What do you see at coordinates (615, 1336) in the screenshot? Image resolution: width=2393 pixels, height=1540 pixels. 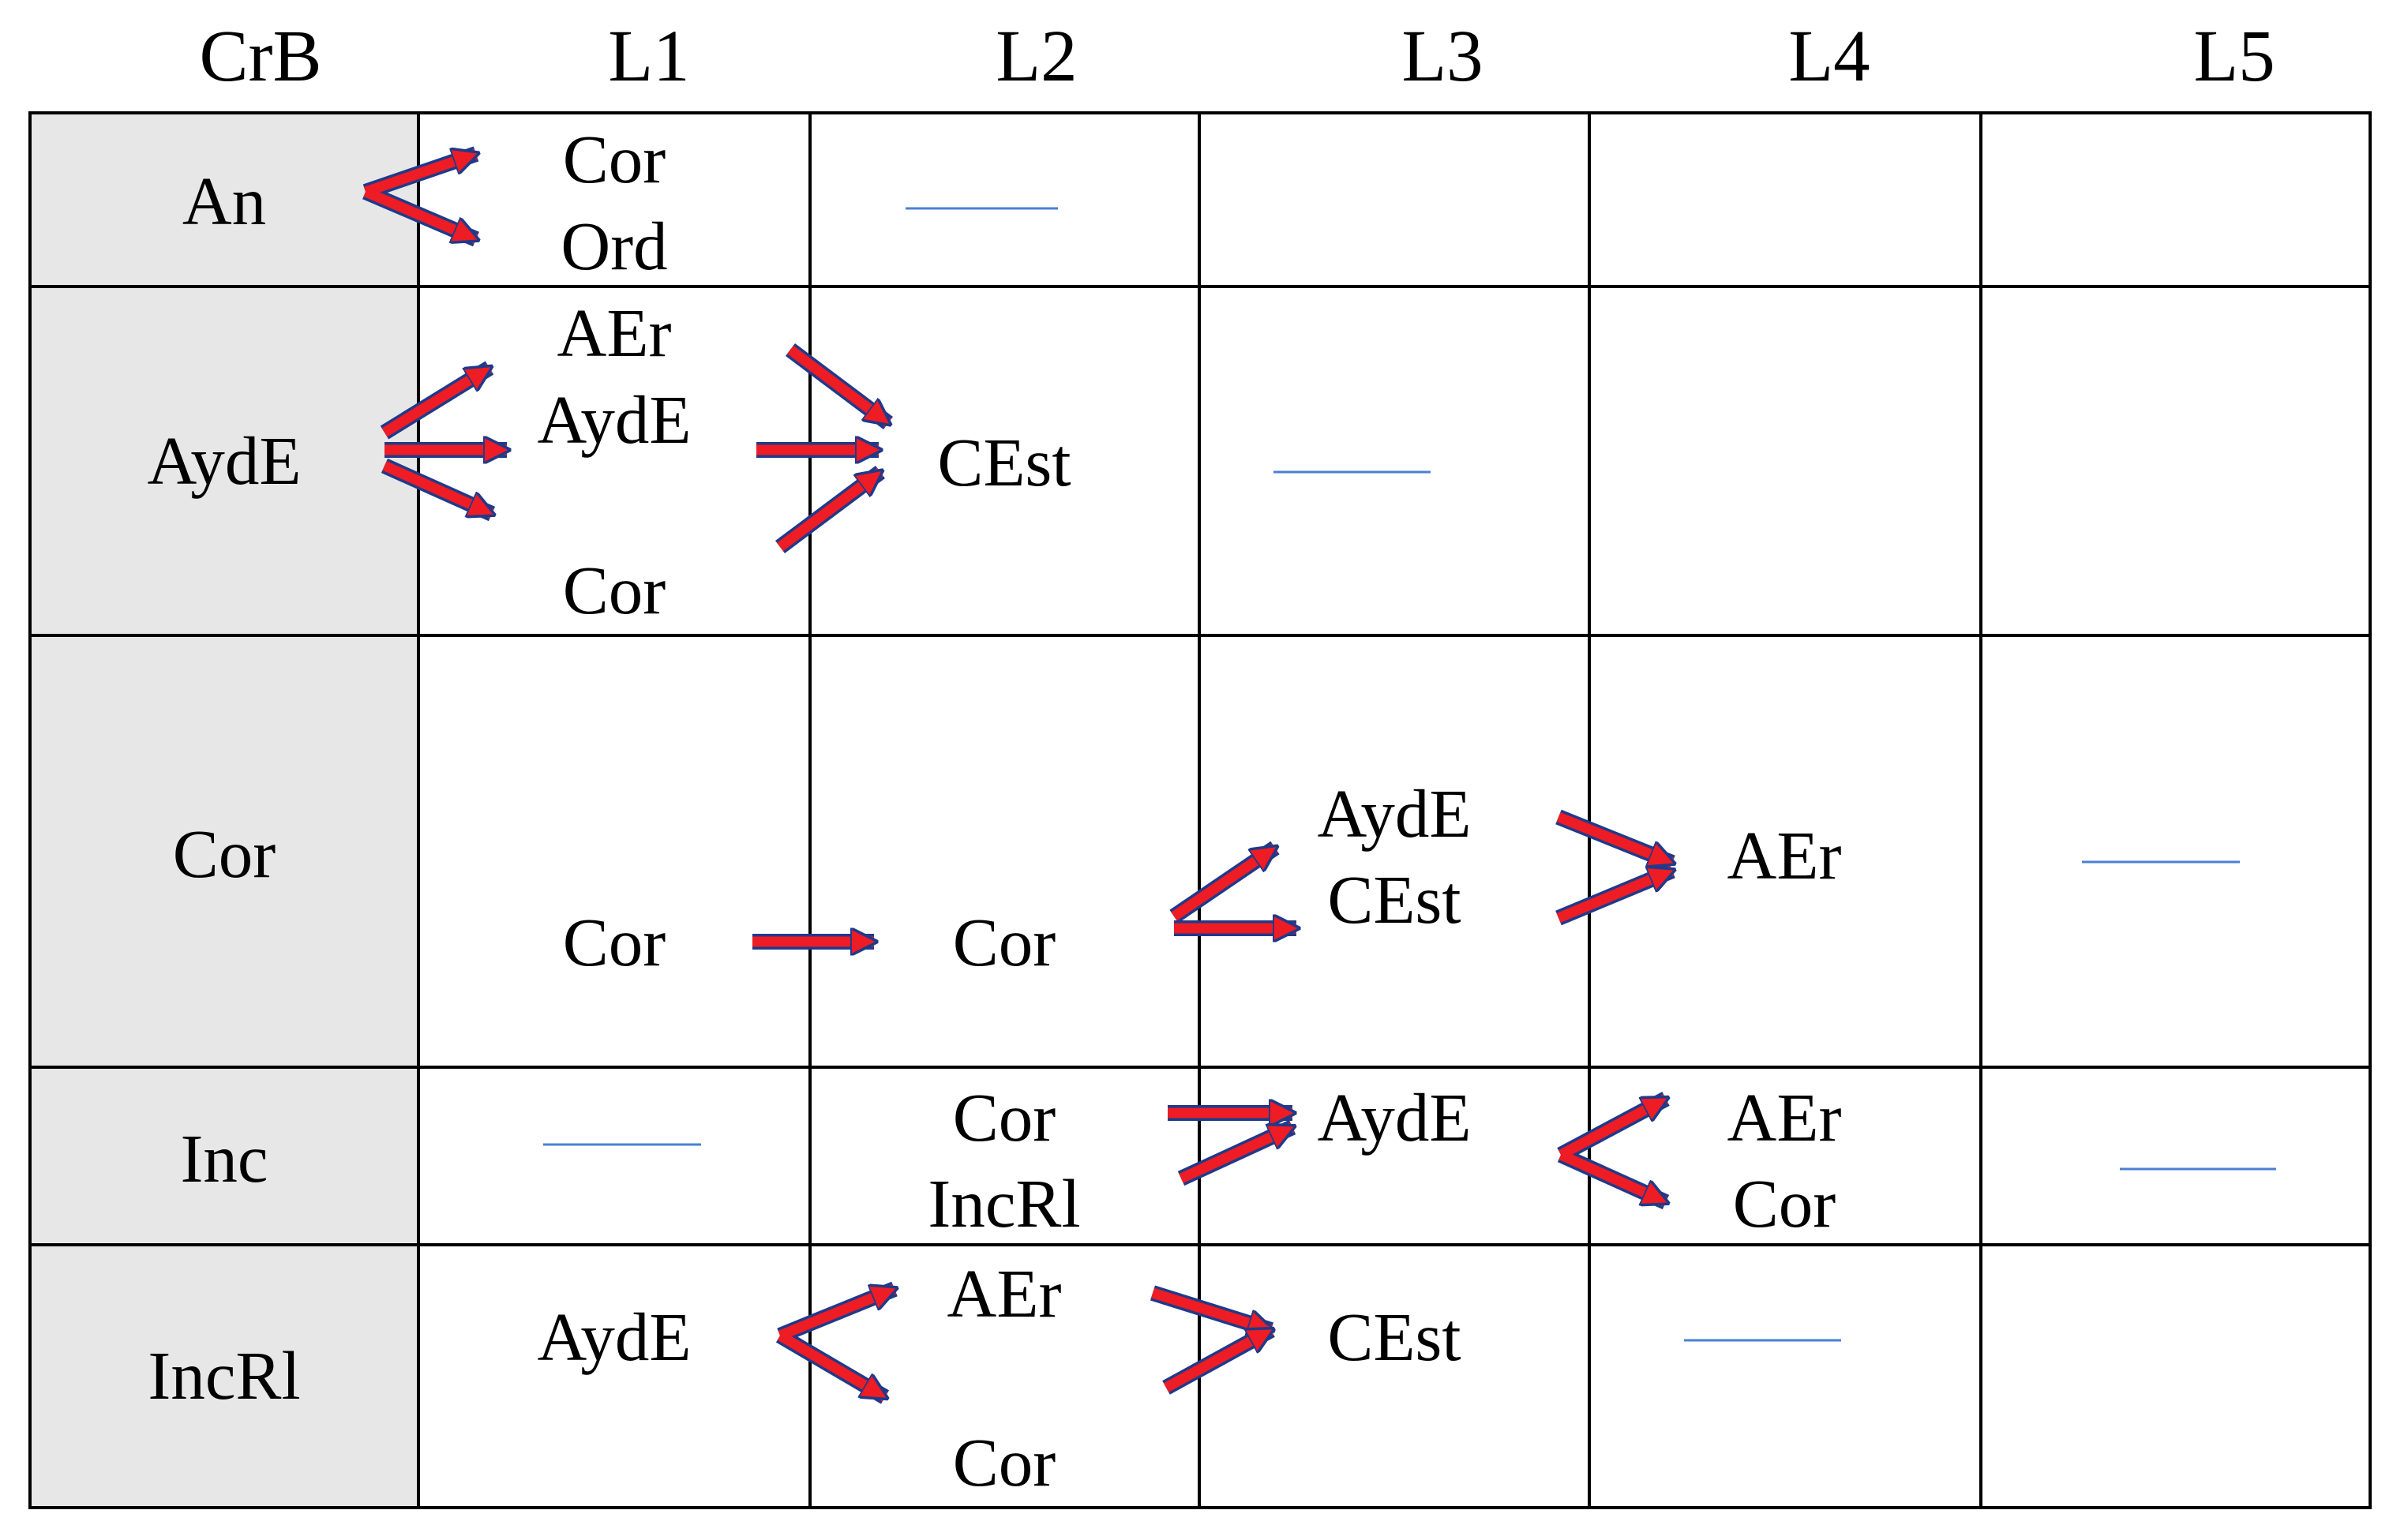 I see `cell-incrl-l1: AydE` at bounding box center [615, 1336].